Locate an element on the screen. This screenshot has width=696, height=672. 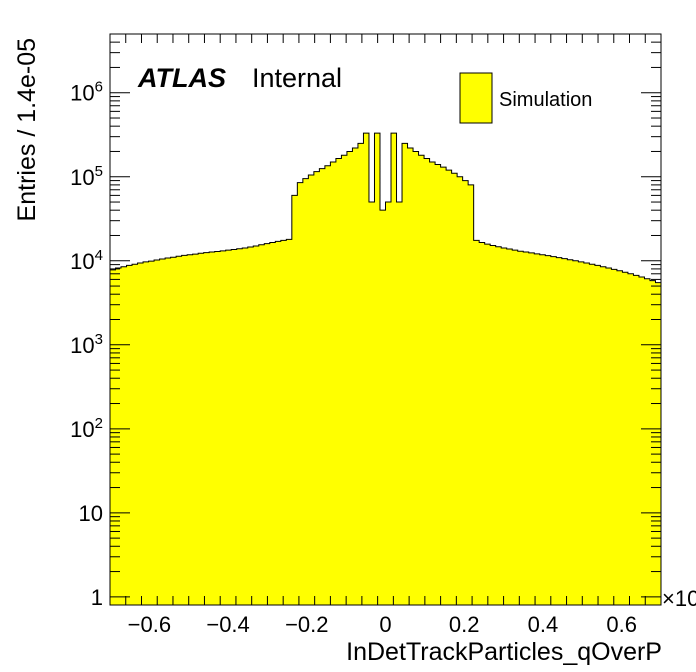
y-tick-label: 10⁵ is located at coordinates (86, 176).